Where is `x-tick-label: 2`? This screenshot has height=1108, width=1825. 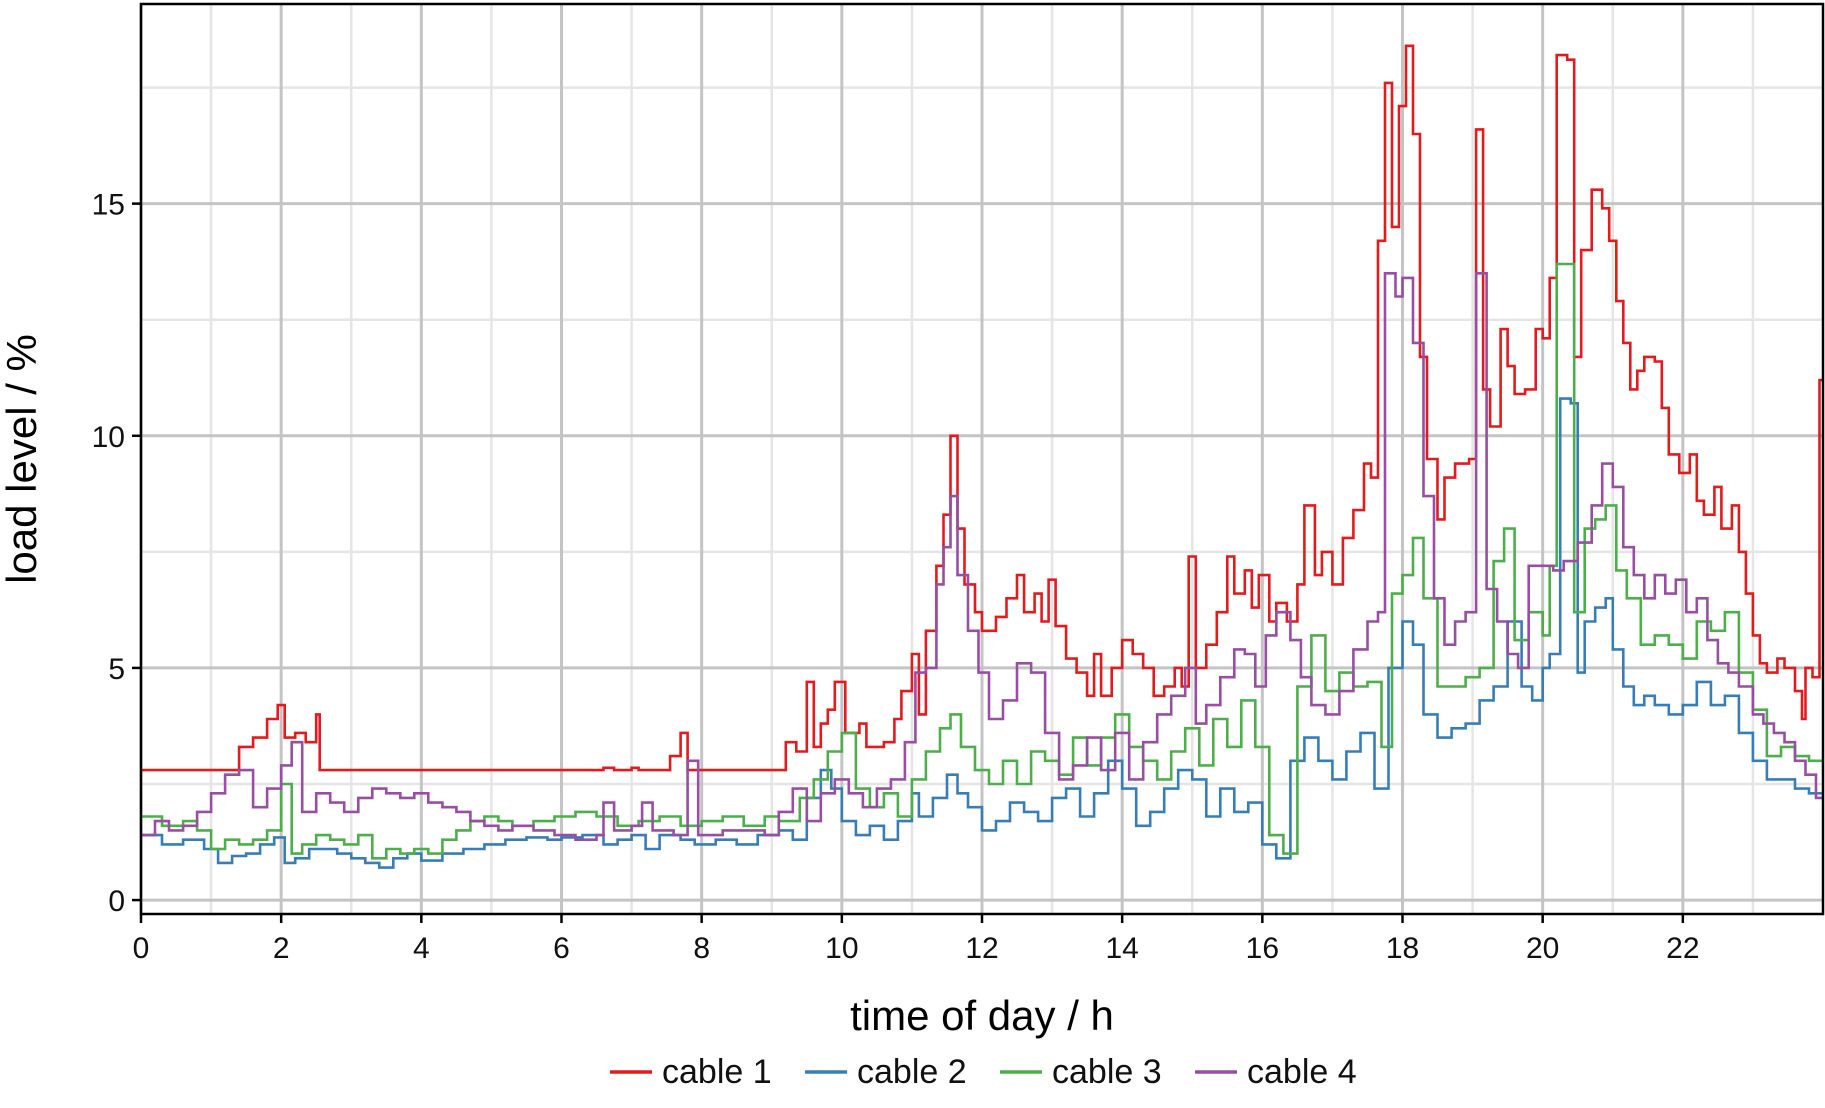 x-tick-label: 2 is located at coordinates (281, 948).